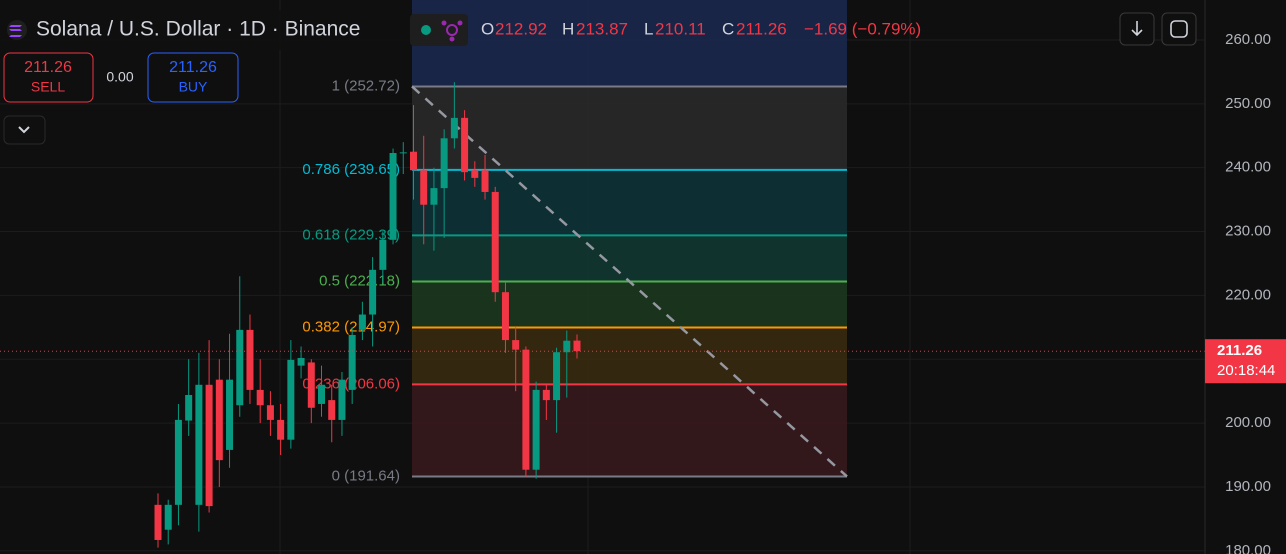 The width and height of the screenshot is (1286, 554). Describe the element at coordinates (728, 28) in the screenshot. I see `ohlc-label: C` at that location.